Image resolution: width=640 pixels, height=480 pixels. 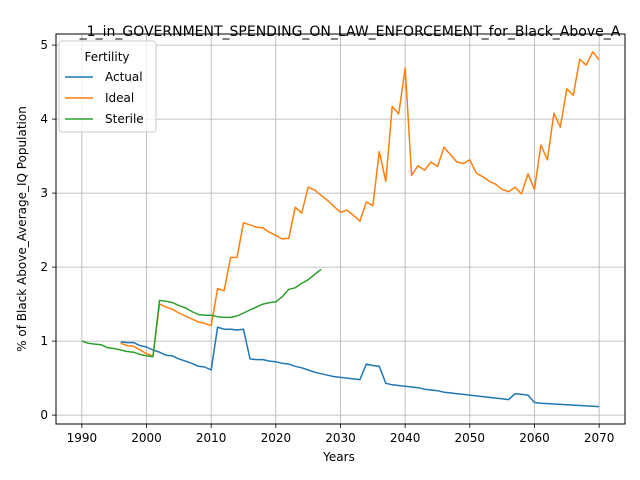 What do you see at coordinates (340, 438) in the screenshot?
I see `x-tick-label: 2030` at bounding box center [340, 438].